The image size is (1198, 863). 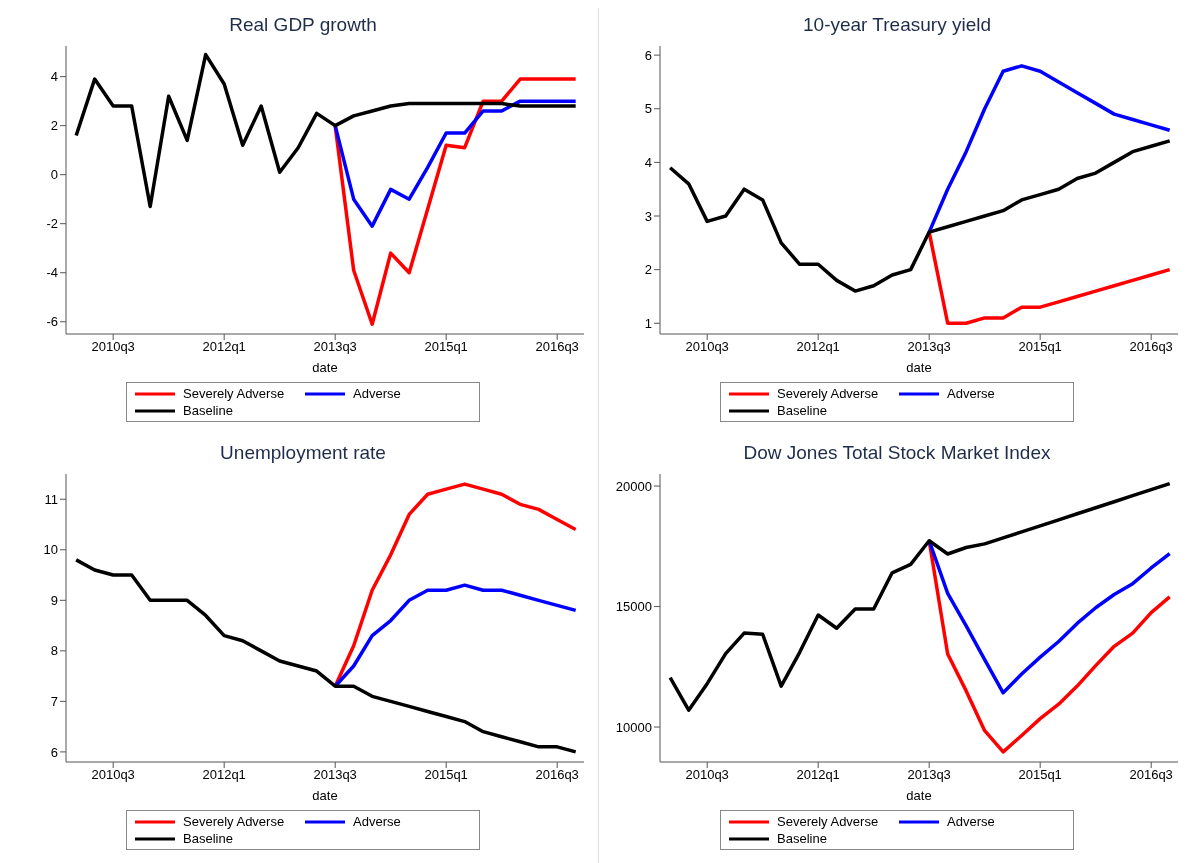 I want to click on y-tick-label: 5, so click(x=648, y=109).